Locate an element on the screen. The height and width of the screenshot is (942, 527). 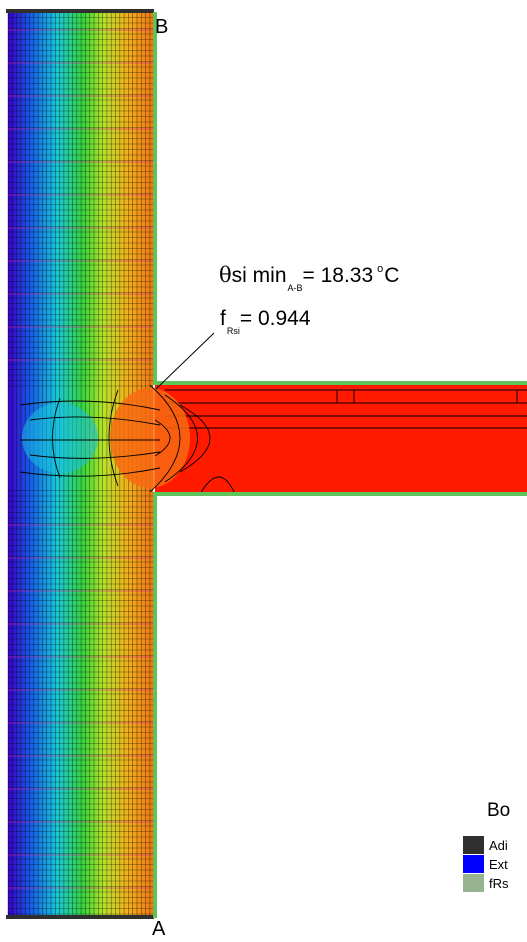
adiabatic-boundary-top is located at coordinates (80, 11).